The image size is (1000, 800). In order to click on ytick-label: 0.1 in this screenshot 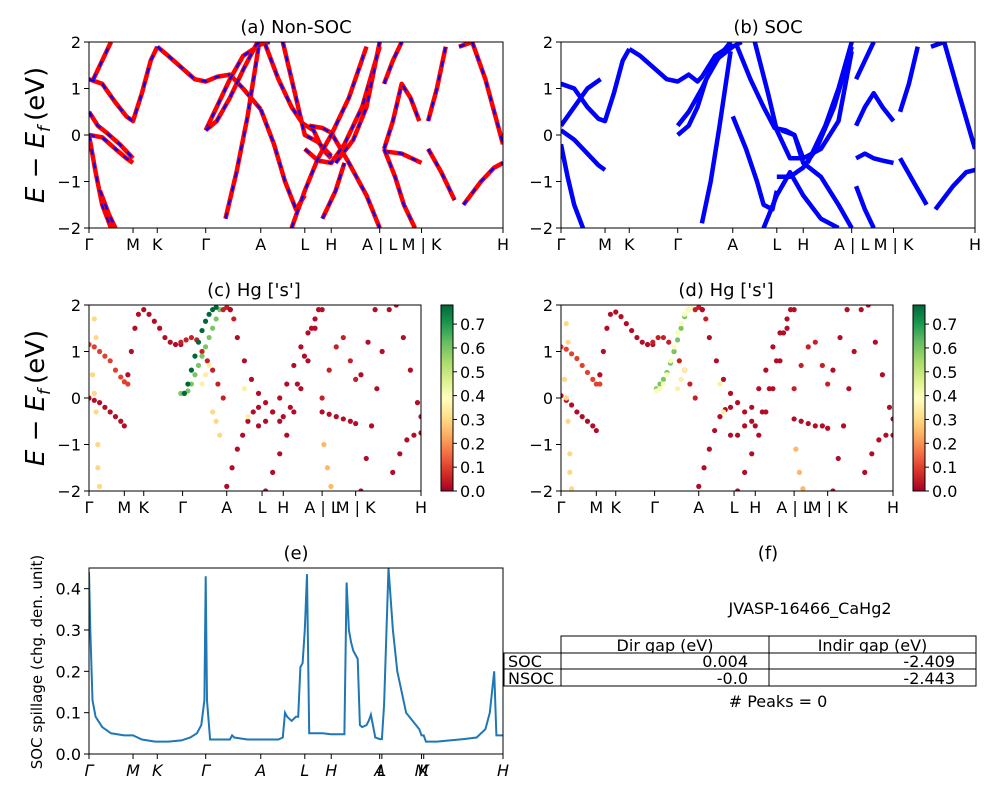, I will do `click(68, 713)`.